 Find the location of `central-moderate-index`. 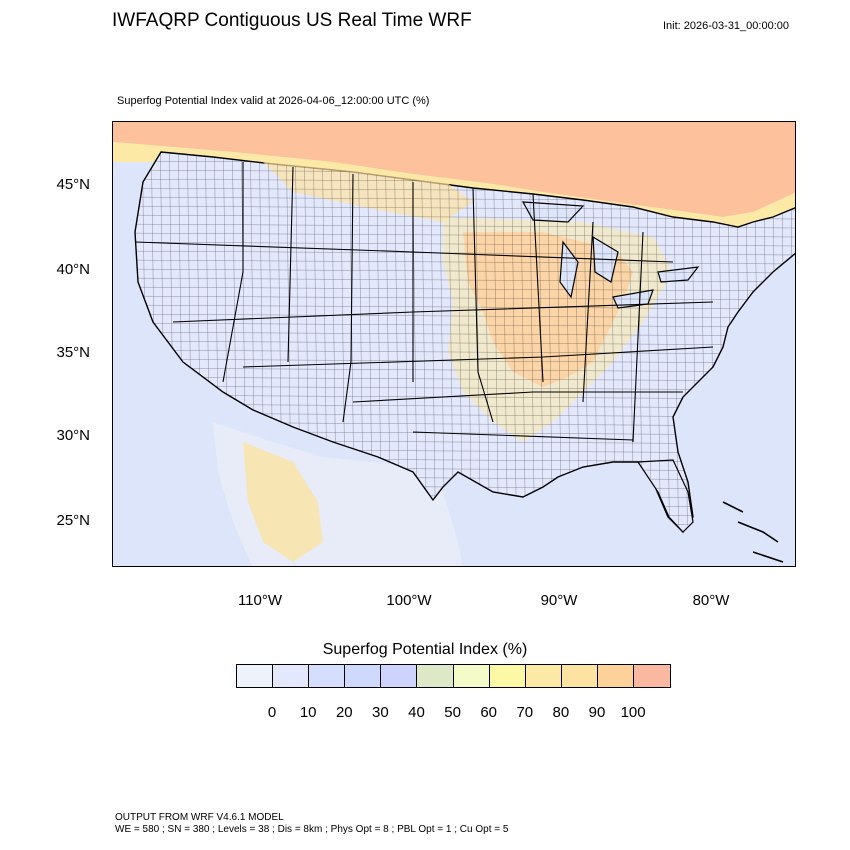

central-moderate-index is located at coordinates (558, 329).